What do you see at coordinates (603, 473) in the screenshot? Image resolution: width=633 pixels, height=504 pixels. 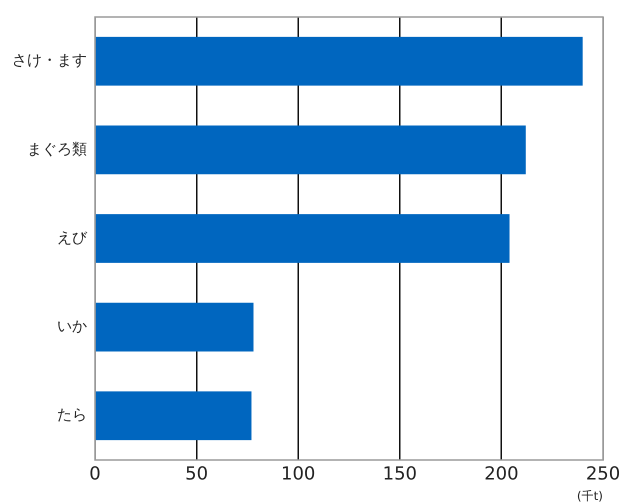 I see `x-tick-label: 250` at bounding box center [603, 473].